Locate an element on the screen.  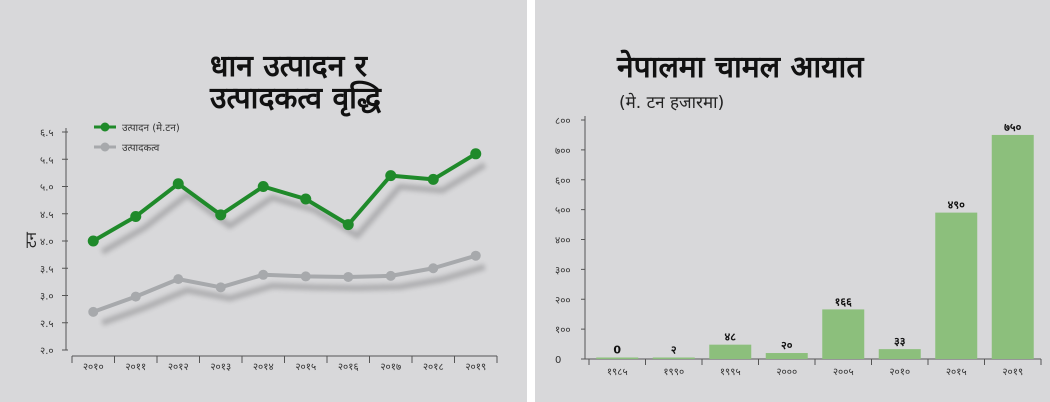
x-tick-label: २००० is located at coordinates (786, 372).